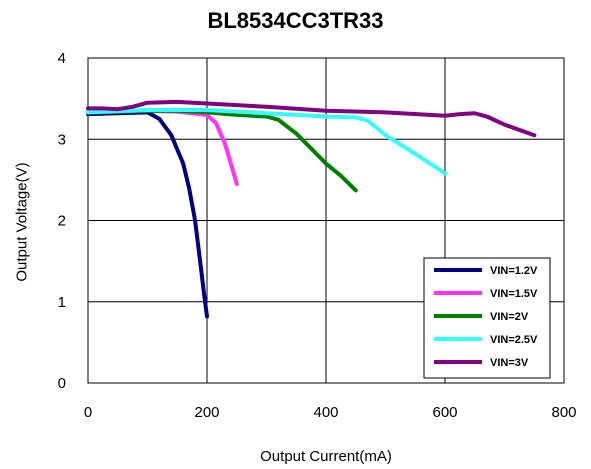 The image size is (591, 469). What do you see at coordinates (62, 58) in the screenshot?
I see `y-tick-label-4: 4` at bounding box center [62, 58].